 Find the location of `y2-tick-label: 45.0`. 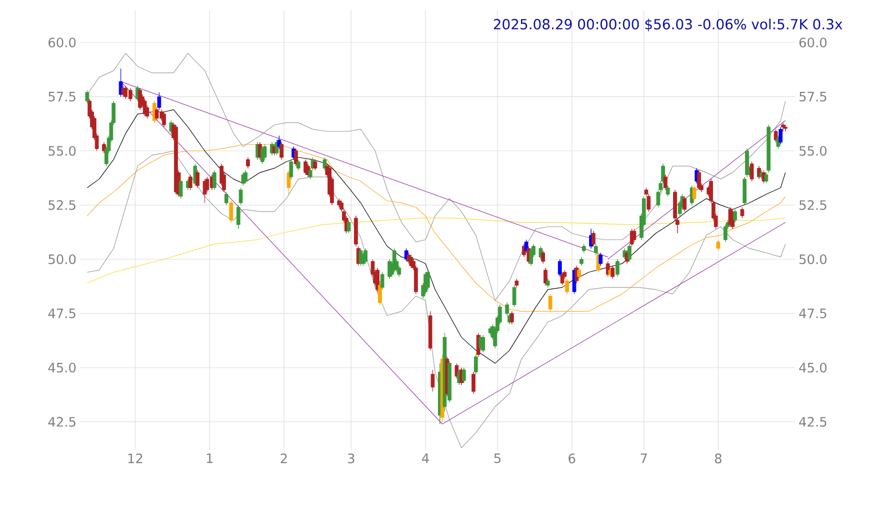

y2-tick-label: 45.0 is located at coordinates (813, 367).